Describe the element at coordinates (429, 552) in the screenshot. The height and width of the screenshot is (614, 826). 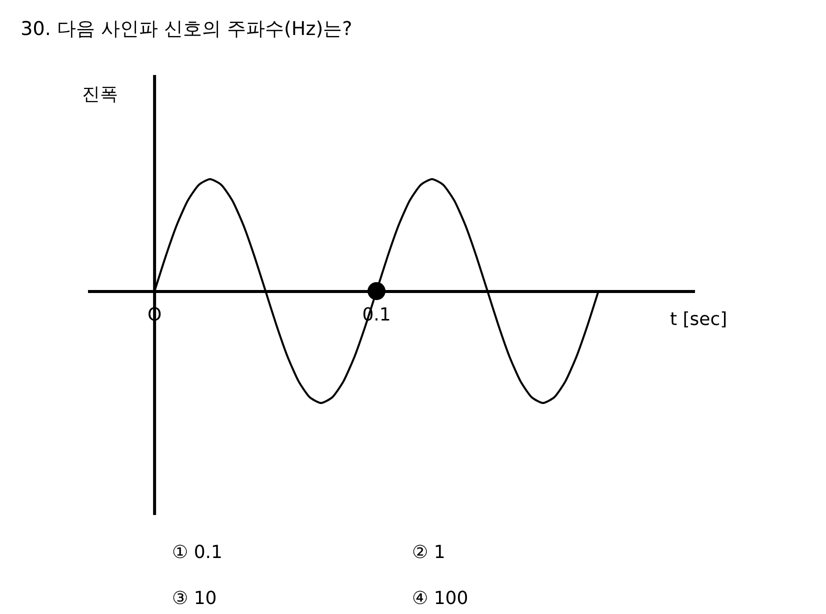
I see `text: ② 1` at that location.